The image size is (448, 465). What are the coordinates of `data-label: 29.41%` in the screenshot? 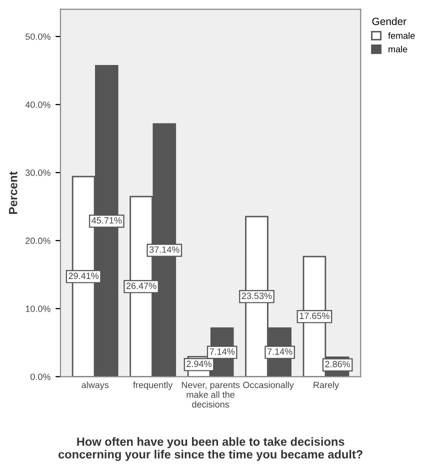 It's located at (83, 276).